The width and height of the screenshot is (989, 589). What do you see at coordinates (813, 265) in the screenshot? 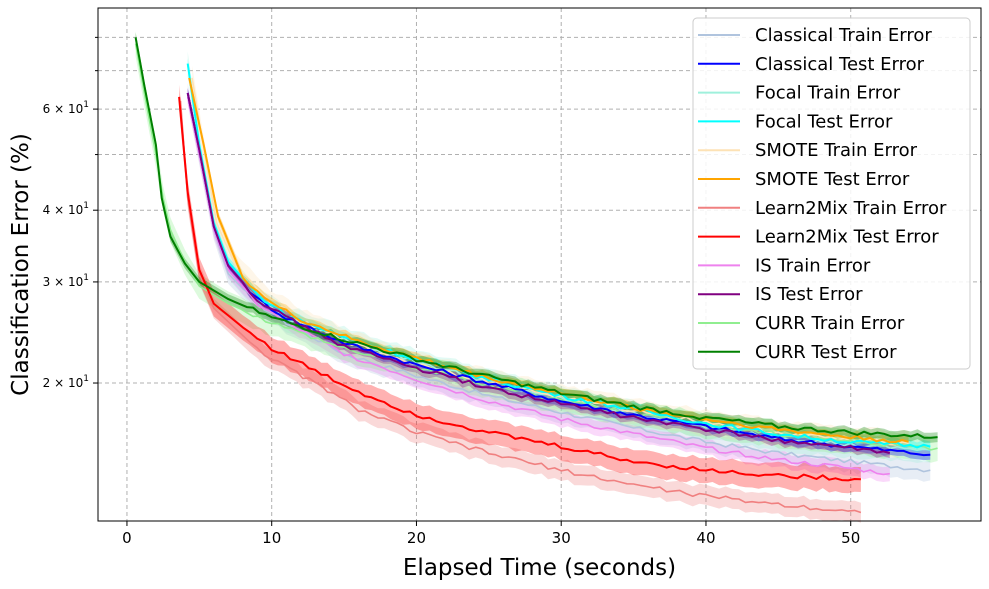
I see `legend-label: IS Train Error` at bounding box center [813, 265].